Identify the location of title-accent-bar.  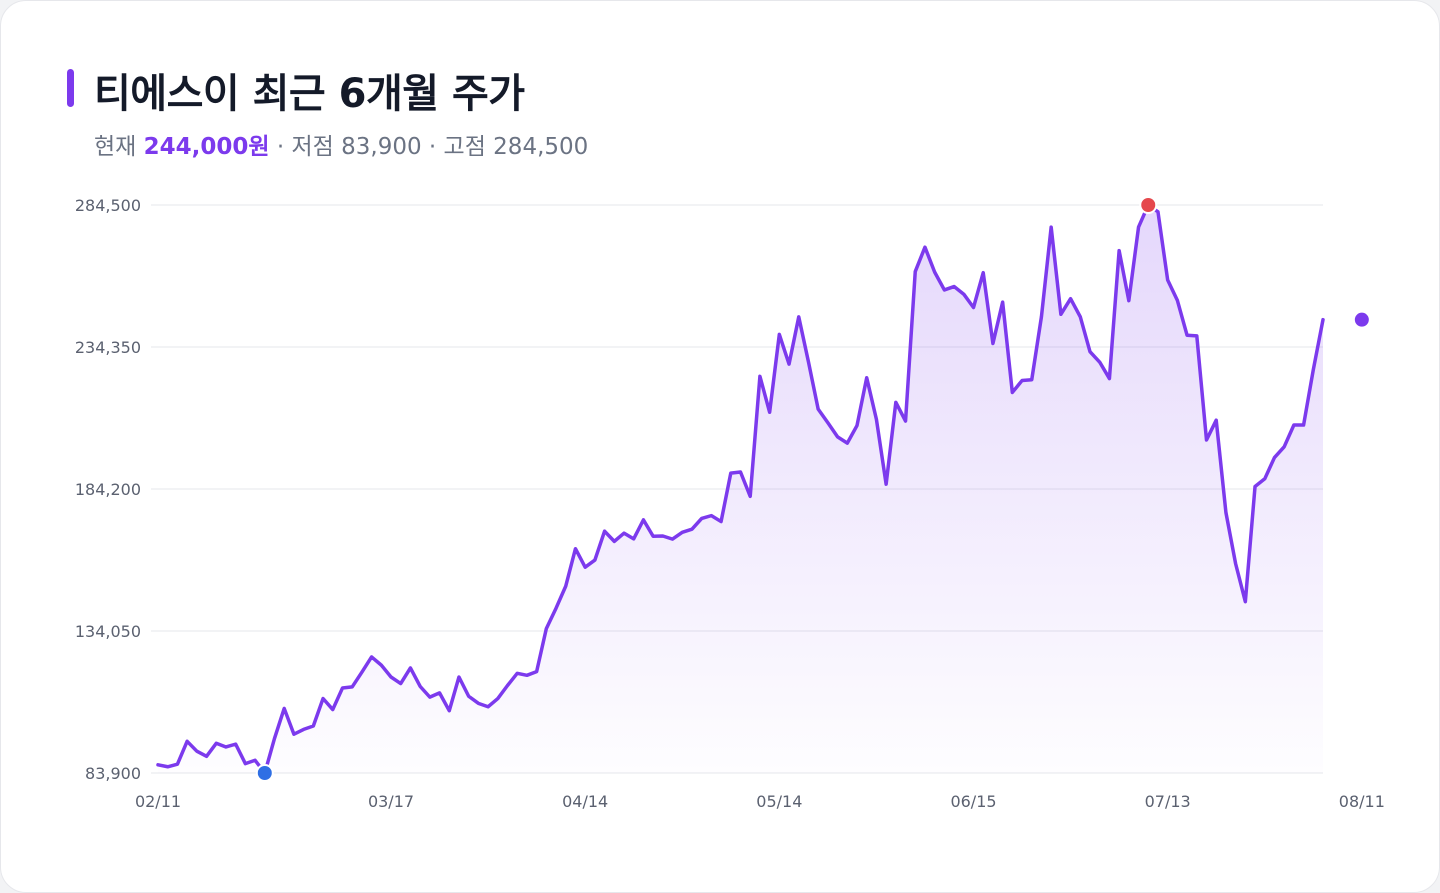
(70, 88).